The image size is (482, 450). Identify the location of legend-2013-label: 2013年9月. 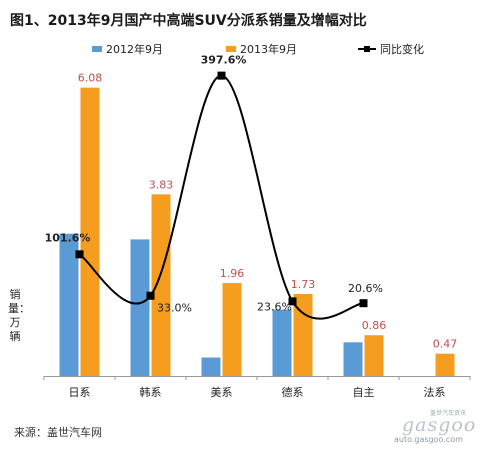
(268, 49).